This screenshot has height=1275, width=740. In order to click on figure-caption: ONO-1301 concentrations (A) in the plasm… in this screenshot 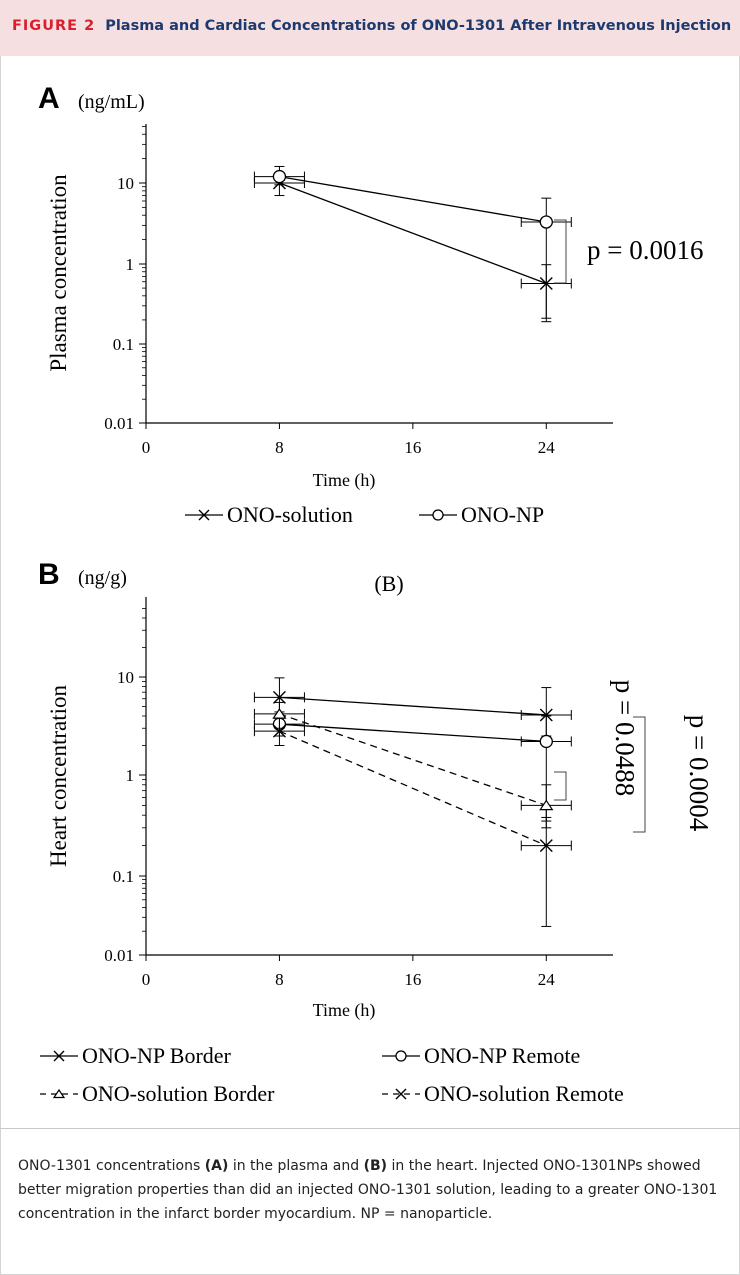, I will do `click(371, 1190)`.